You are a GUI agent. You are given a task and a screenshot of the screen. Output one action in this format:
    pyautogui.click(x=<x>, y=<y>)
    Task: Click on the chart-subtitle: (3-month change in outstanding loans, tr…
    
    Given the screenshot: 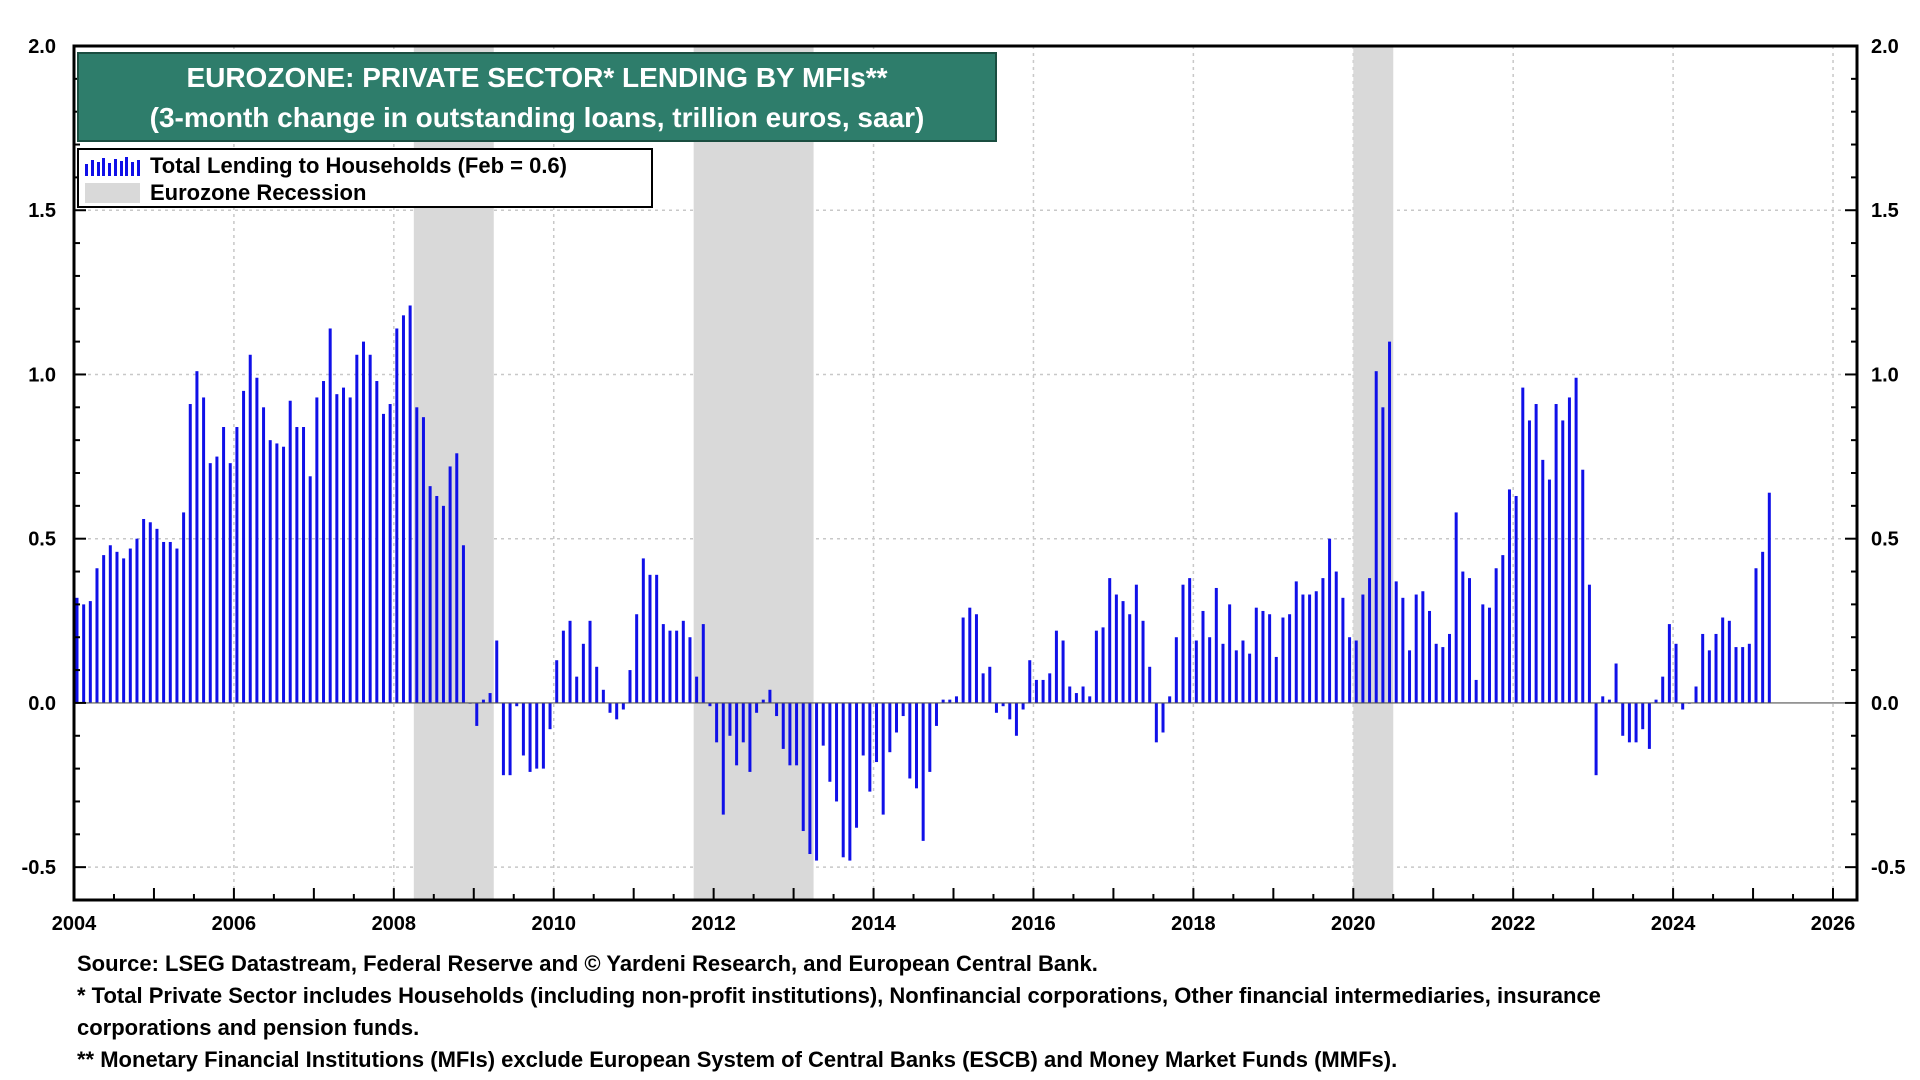 What is the action you would take?
    pyautogui.click(x=537, y=117)
    